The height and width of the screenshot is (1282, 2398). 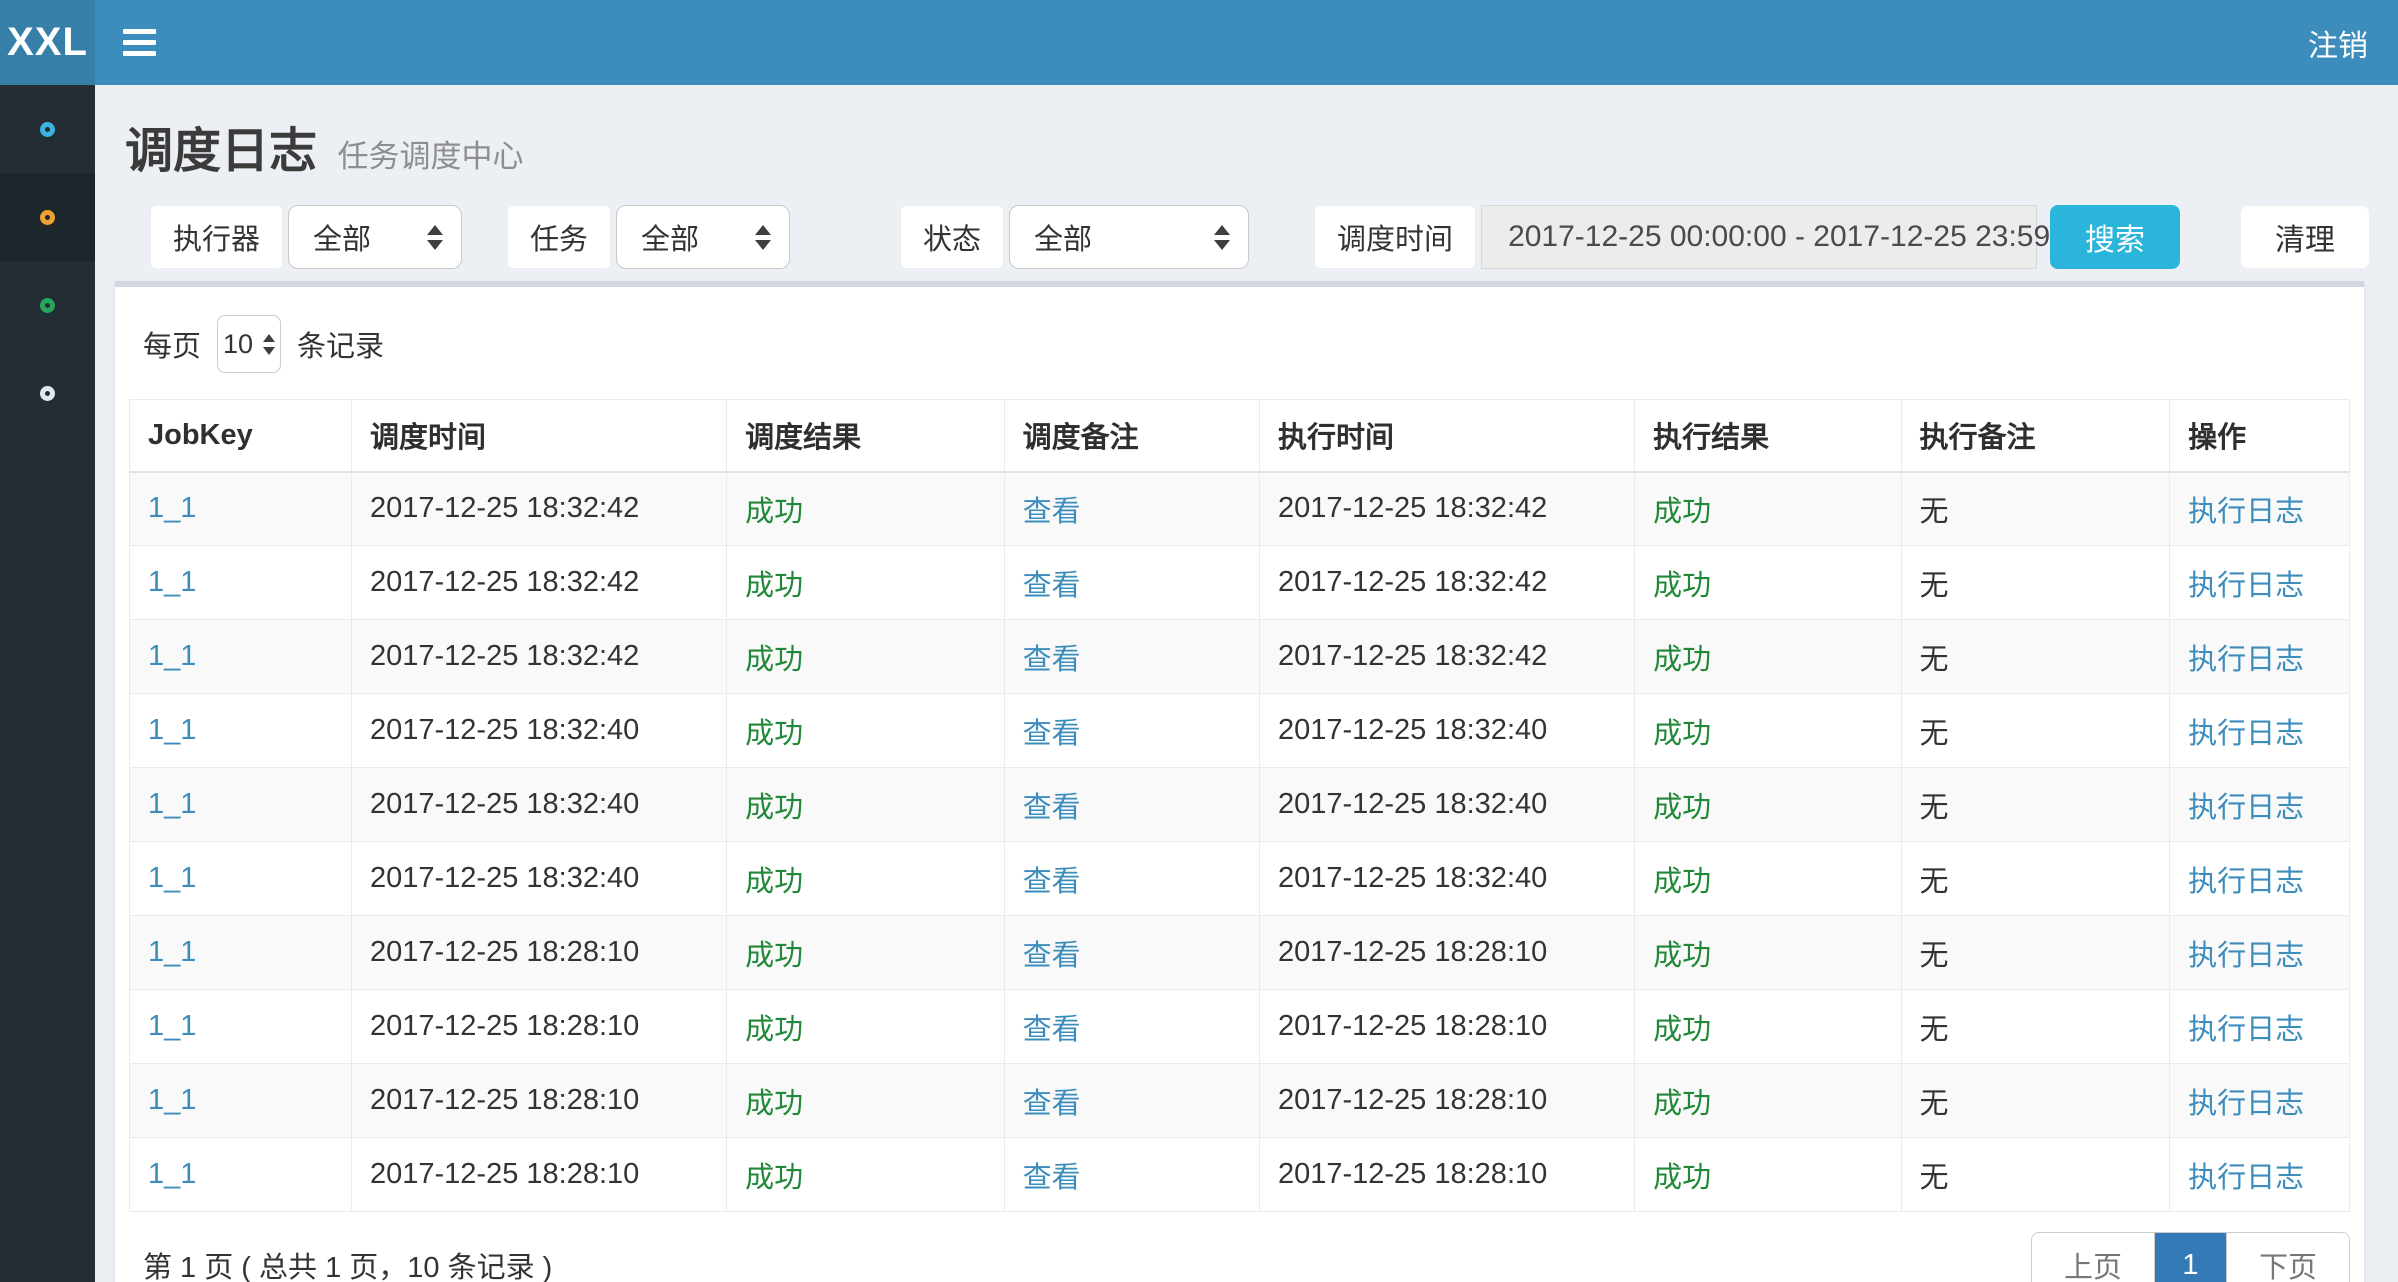 What do you see at coordinates (539, 878) in the screenshot?
I see `trigger-time-cell: 2017-12-25 18:32:40` at bounding box center [539, 878].